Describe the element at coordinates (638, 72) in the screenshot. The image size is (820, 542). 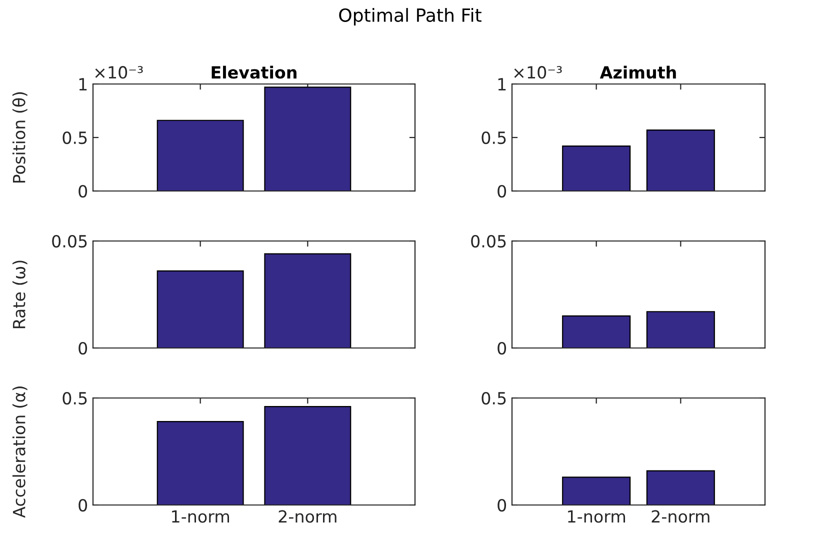
I see `chart-title: Azimuth` at that location.